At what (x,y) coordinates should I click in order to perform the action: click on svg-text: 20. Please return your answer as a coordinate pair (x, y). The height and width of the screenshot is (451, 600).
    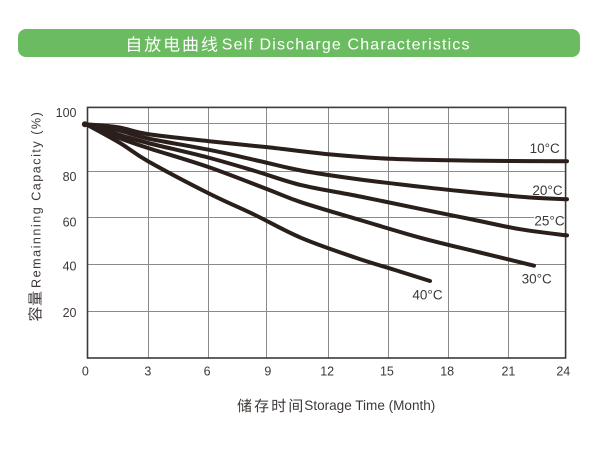
    Looking at the image, I should click on (70, 313).